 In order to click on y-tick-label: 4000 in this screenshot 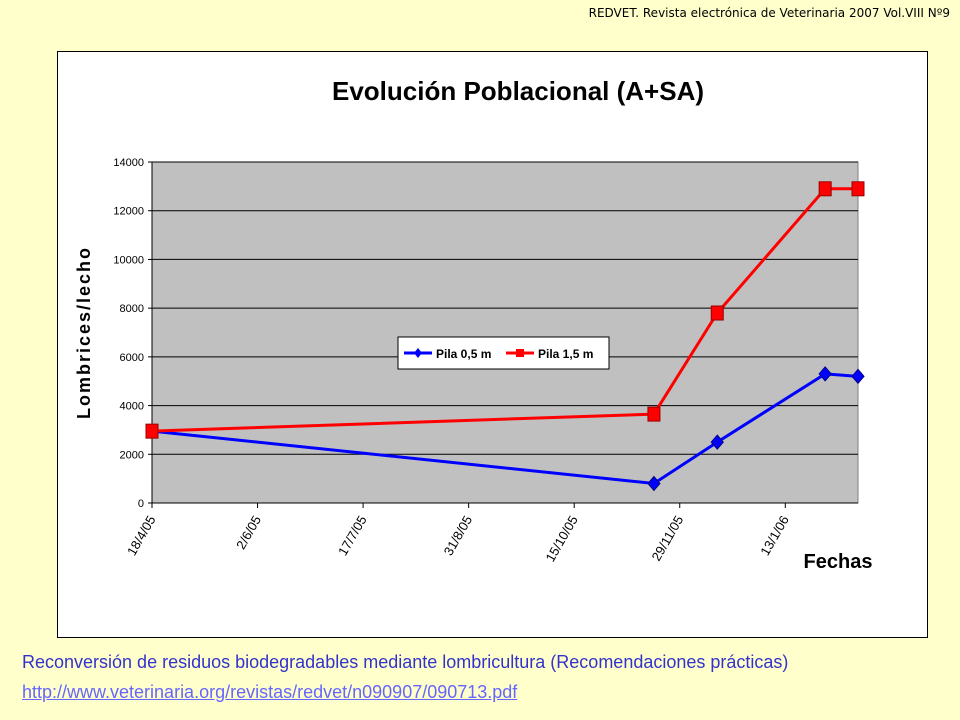, I will do `click(132, 407)`.